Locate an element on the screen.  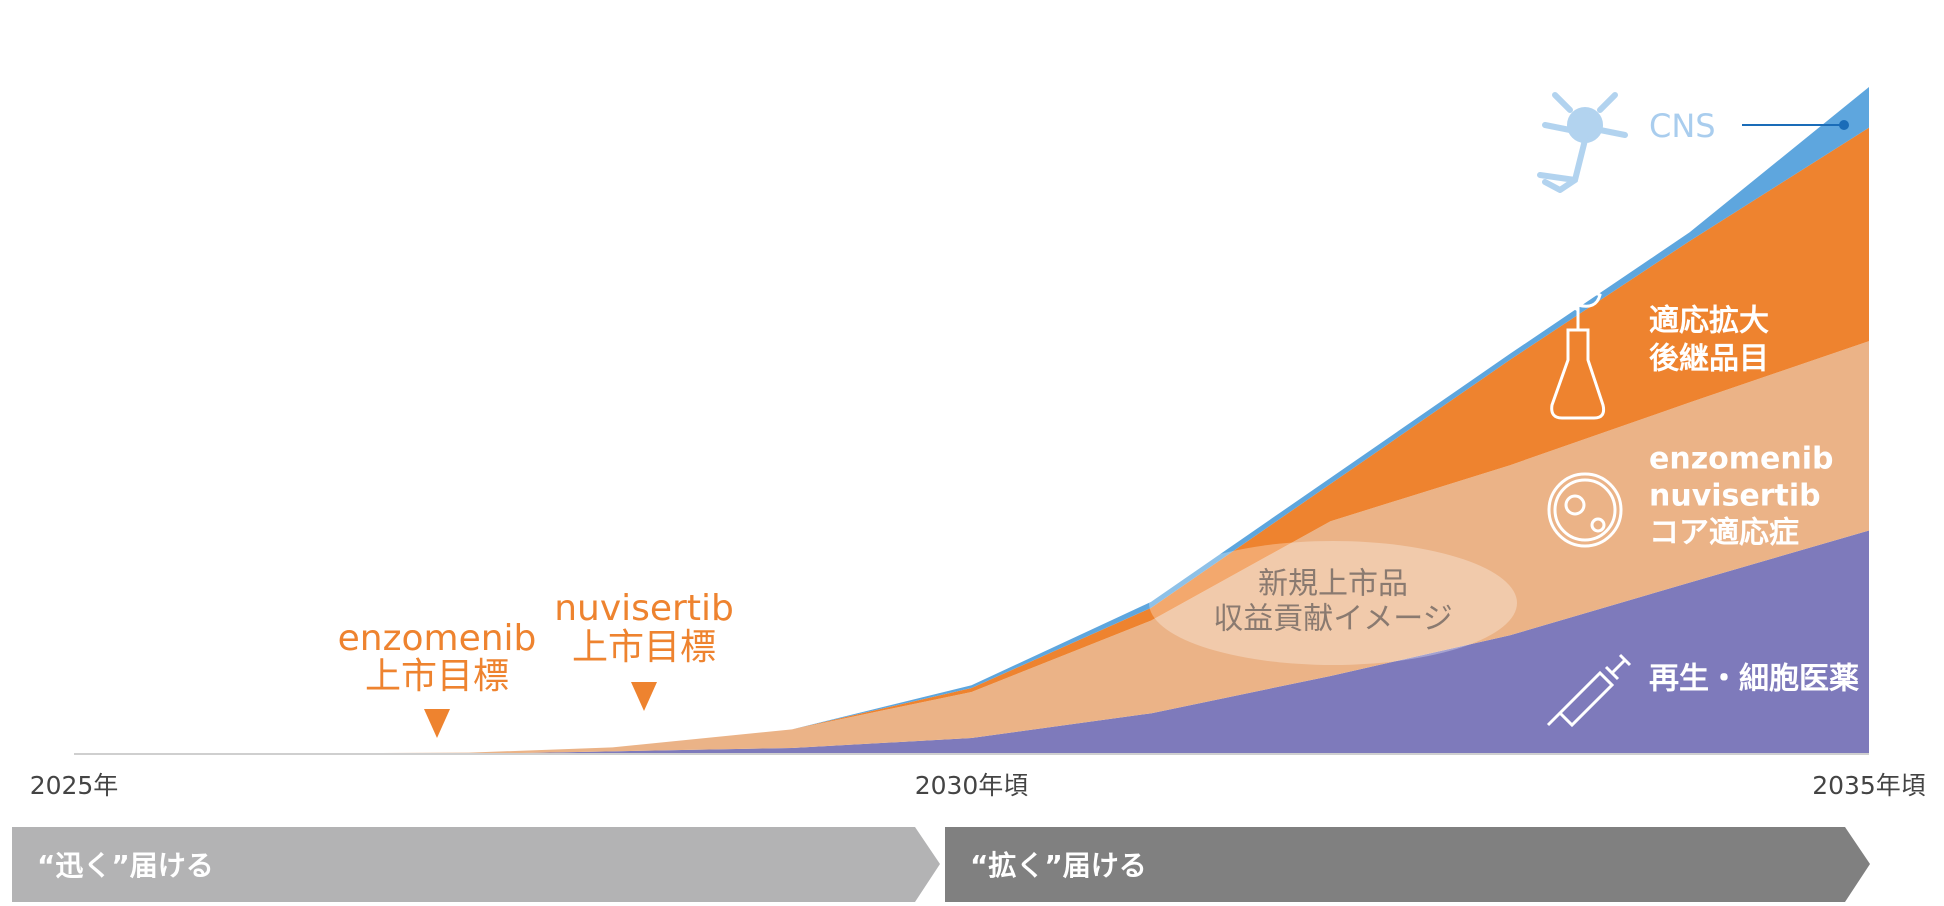
legend-label: 再生・細胞医薬 is located at coordinates (1754, 679).